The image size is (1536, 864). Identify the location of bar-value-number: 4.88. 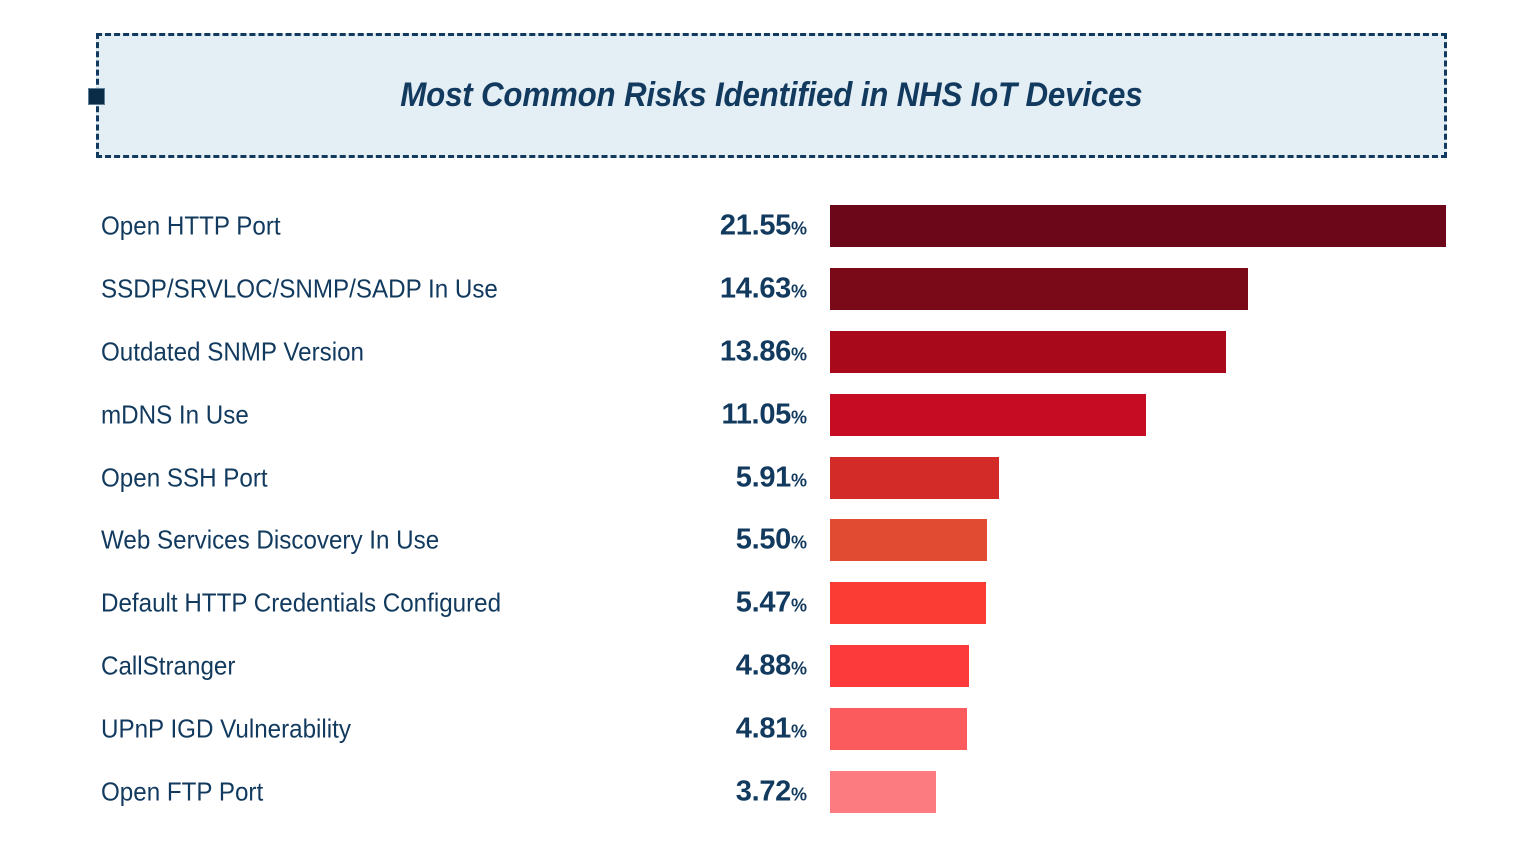
(763, 665).